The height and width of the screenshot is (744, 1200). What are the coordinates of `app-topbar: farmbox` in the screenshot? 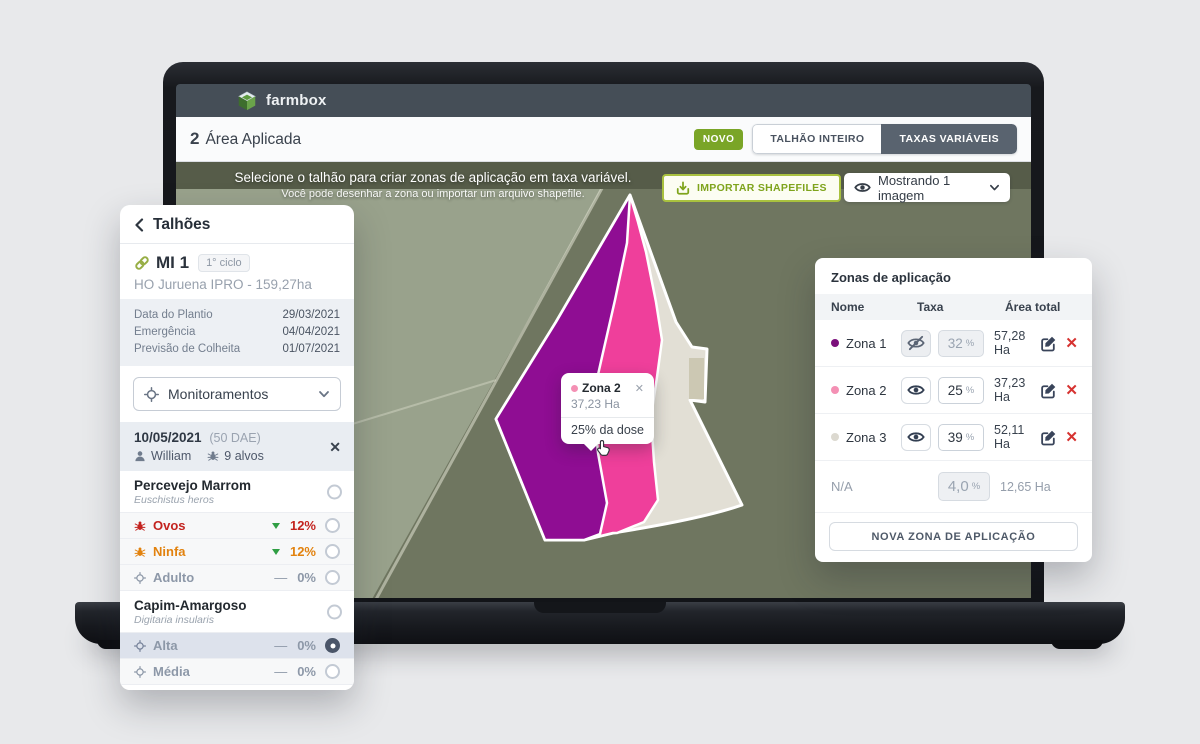 It's located at (603, 100).